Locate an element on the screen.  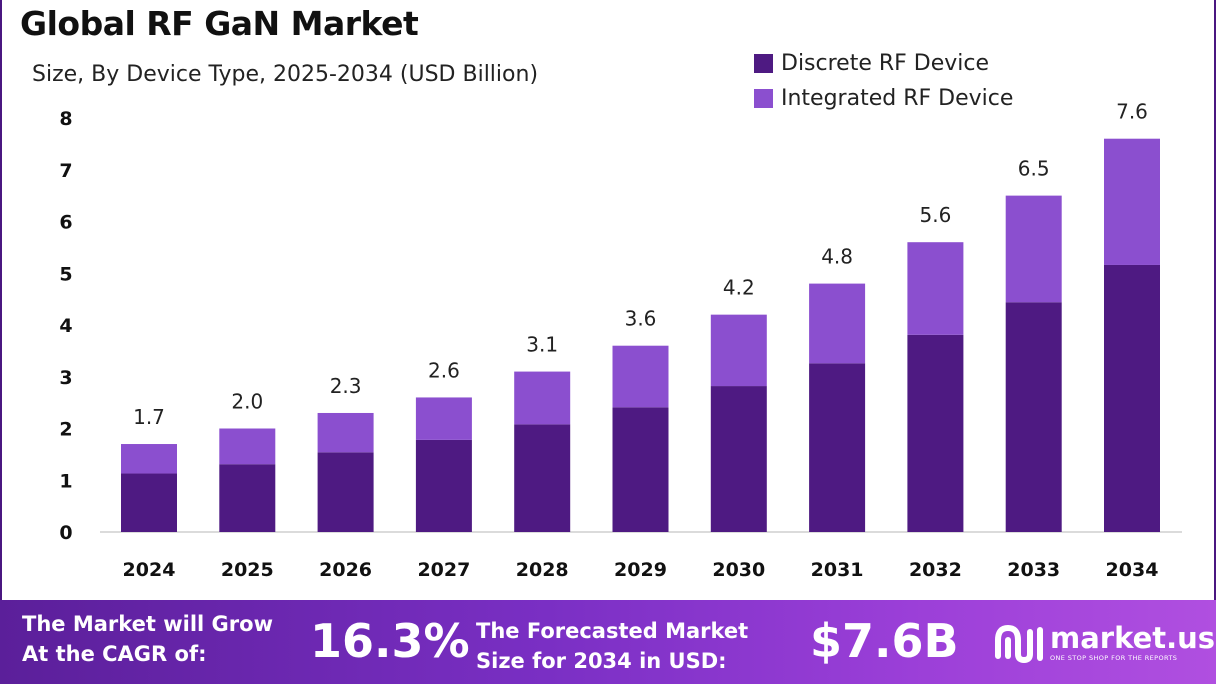
legend-item-integrated: Integrated RF Device is located at coordinates (883, 98).